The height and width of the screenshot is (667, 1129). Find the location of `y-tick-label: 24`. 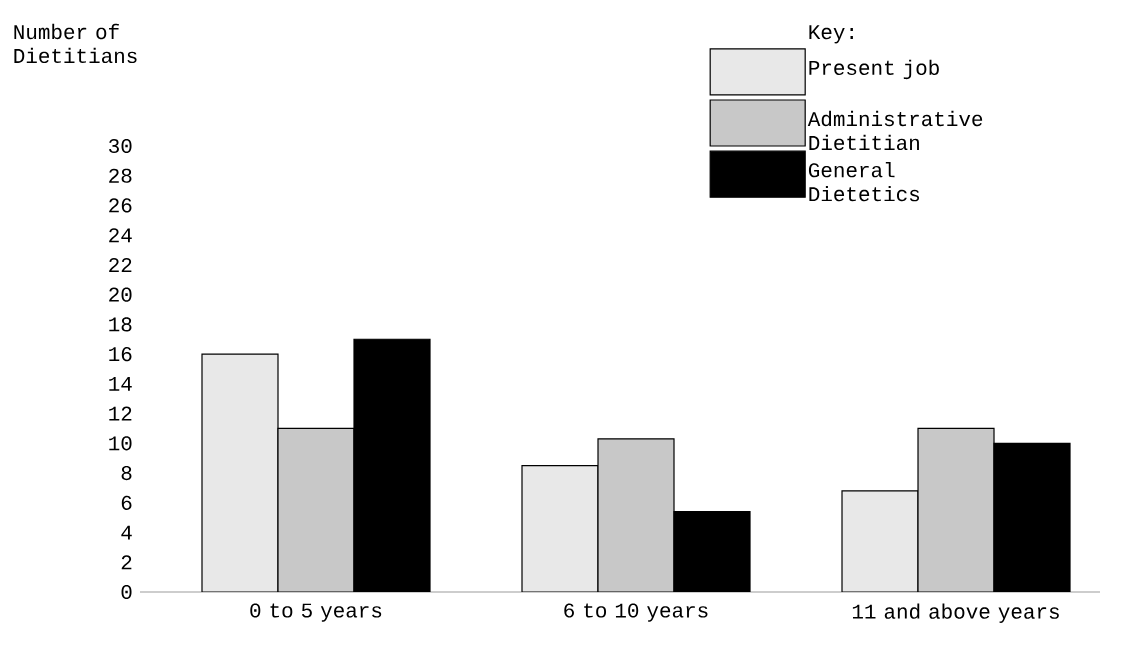

y-tick-label: 24 is located at coordinates (120, 235).